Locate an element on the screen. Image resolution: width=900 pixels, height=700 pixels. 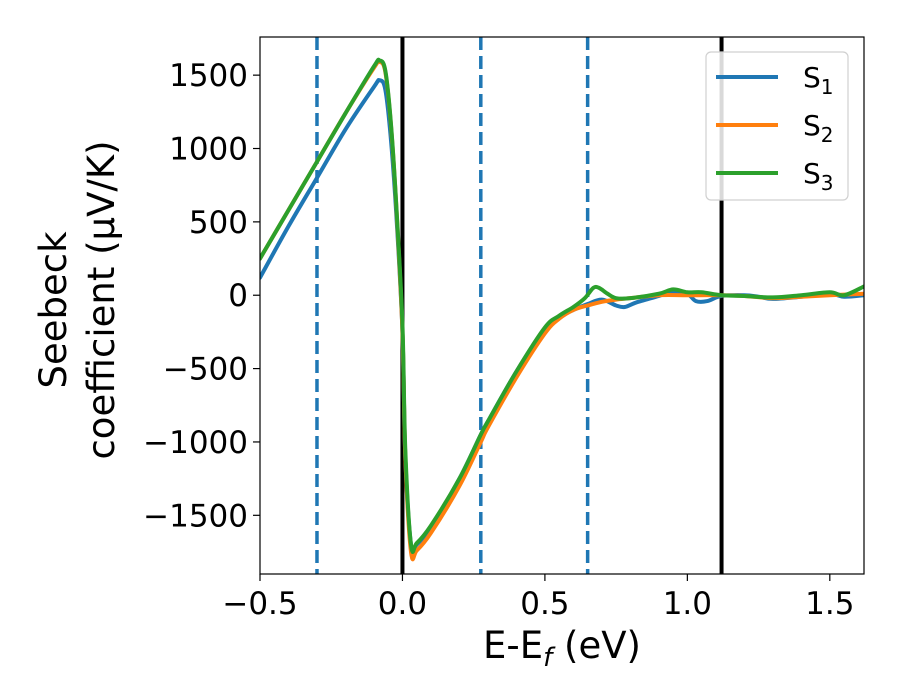
y-tick-label: 500 is located at coordinates (218, 223).